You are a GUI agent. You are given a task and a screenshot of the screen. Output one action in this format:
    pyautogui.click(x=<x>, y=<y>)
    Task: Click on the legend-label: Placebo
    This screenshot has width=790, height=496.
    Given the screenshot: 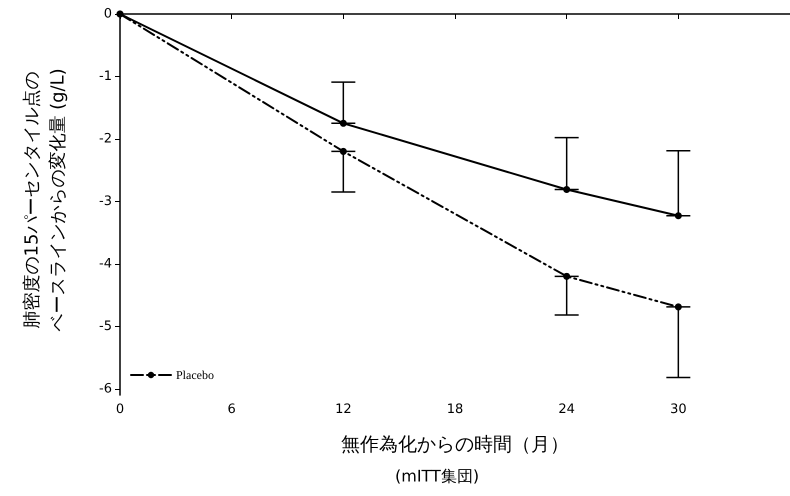 What is the action you would take?
    pyautogui.click(x=195, y=375)
    